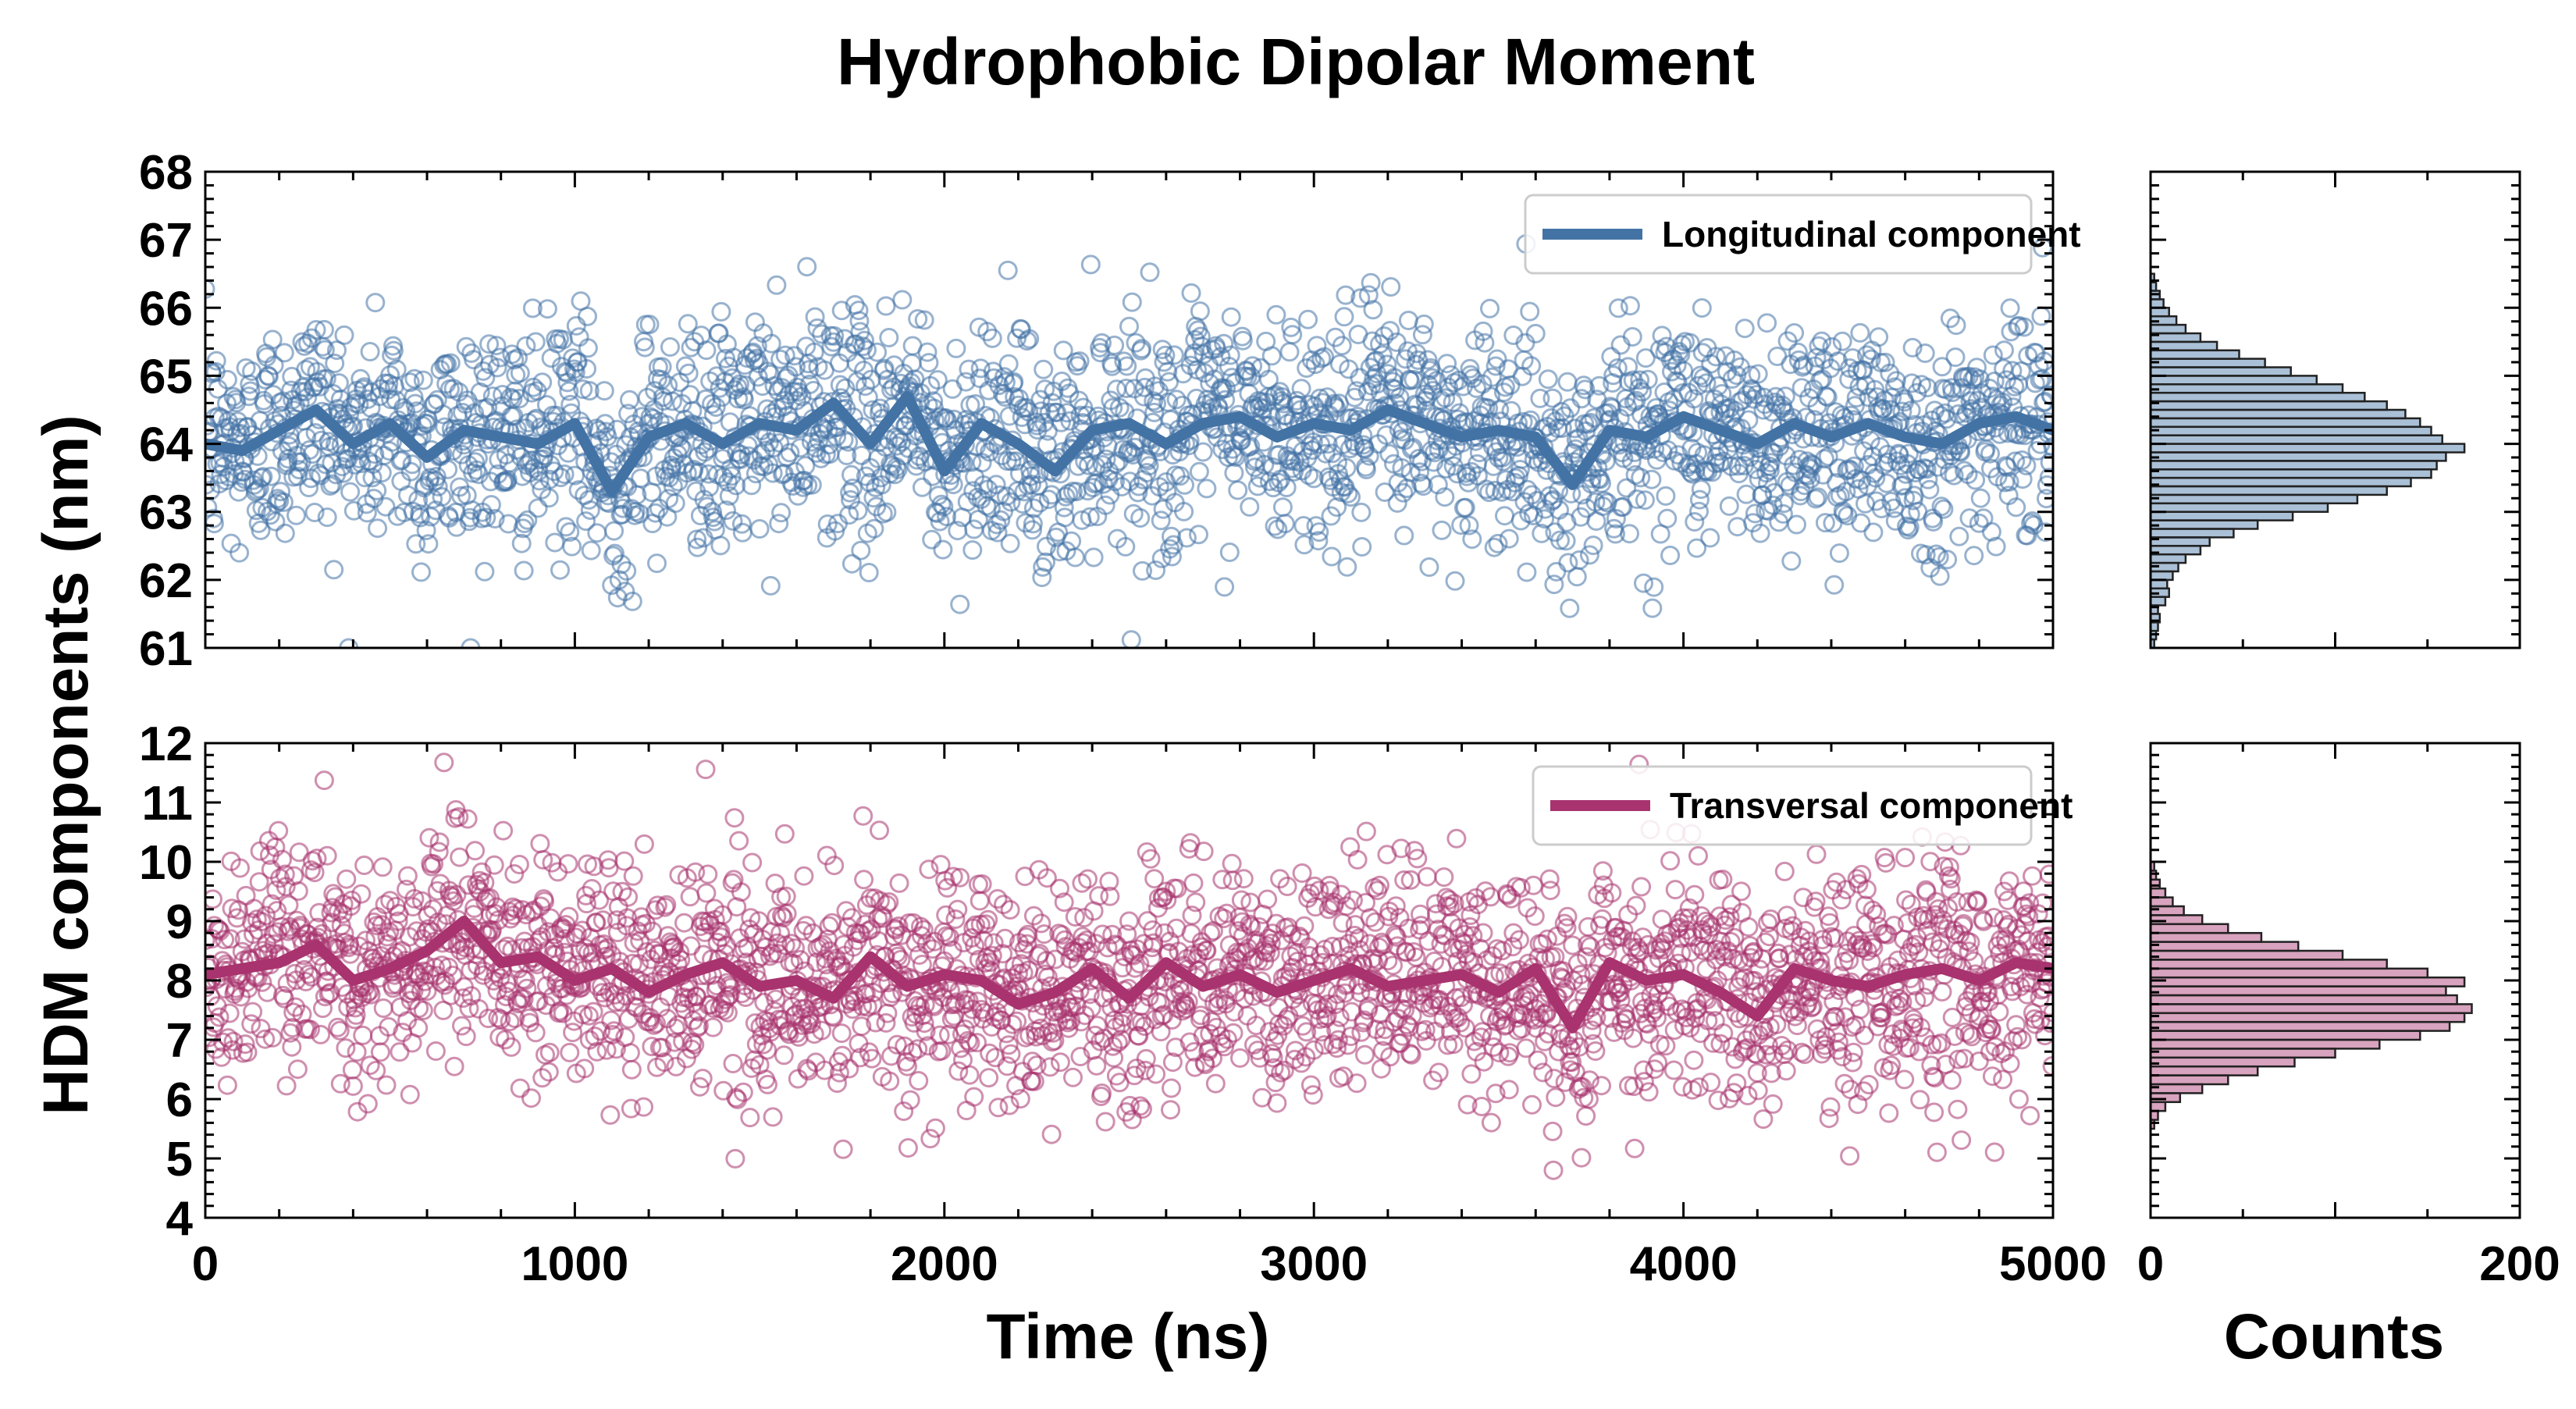 This screenshot has height=1409, width=2576. What do you see at coordinates (166, 513) in the screenshot?
I see `y-tick-label: 63` at bounding box center [166, 513].